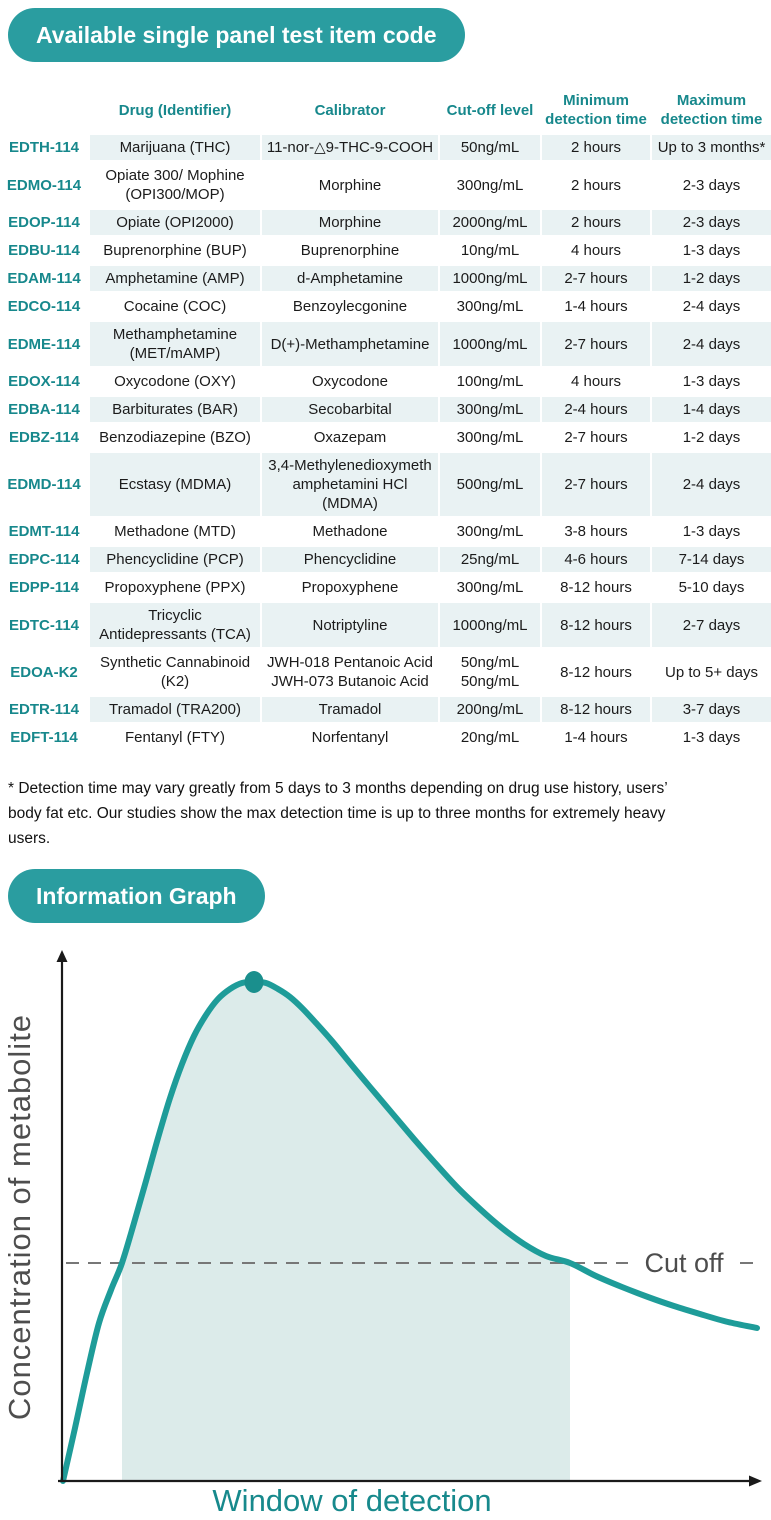  Describe the element at coordinates (711, 278) in the screenshot. I see `max-time-cell: 1-2 days` at that location.